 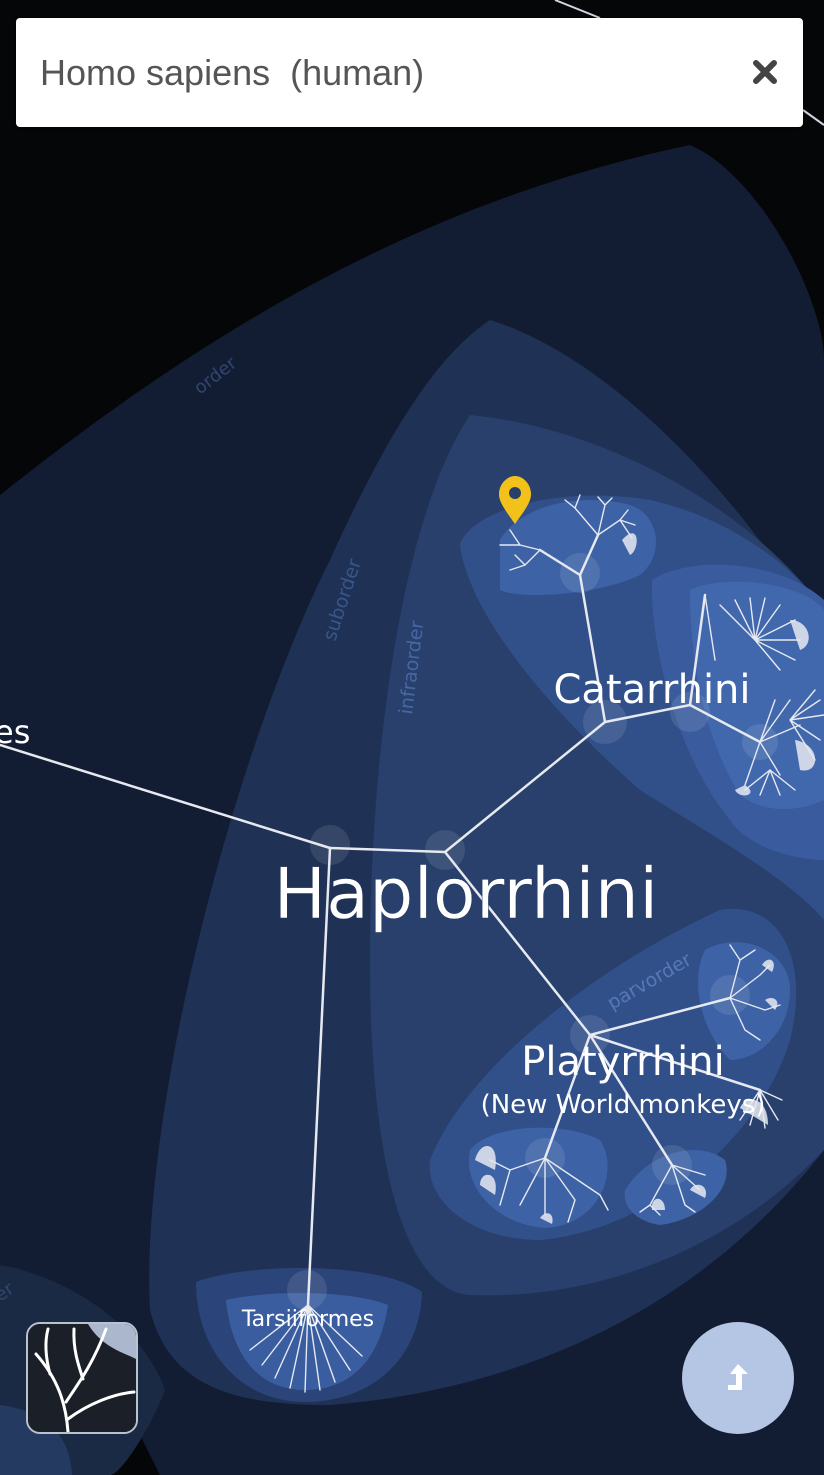 What do you see at coordinates (232, 72) in the screenshot?
I see `search-query-text: Homo sapiens (human)` at bounding box center [232, 72].